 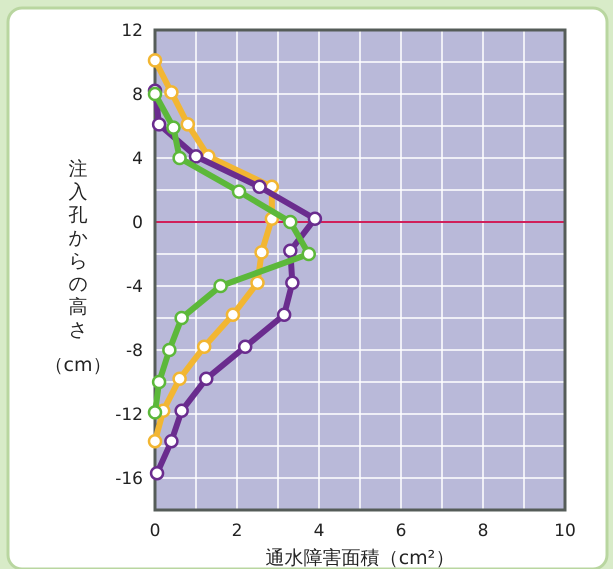 I want to click on y-tick-label: -4, so click(x=134, y=287).